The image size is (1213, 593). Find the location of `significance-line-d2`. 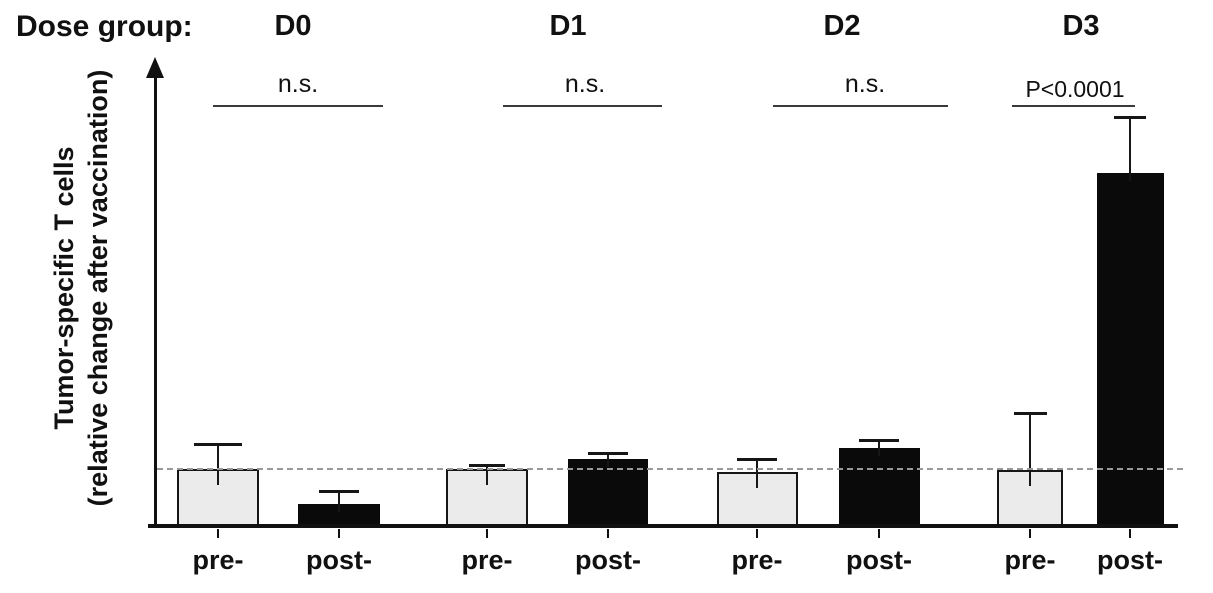

significance-line-d2 is located at coordinates (860, 106).